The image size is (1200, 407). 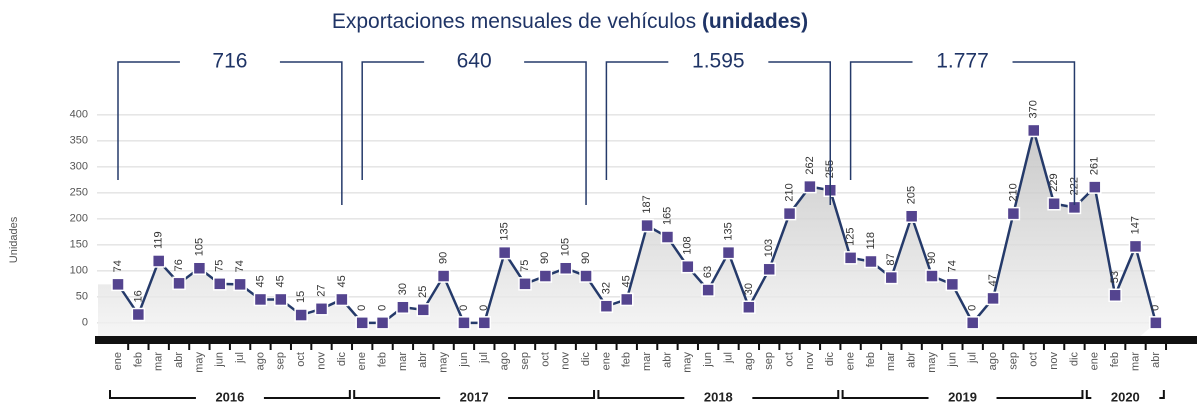 I want to click on data-label: 32, so click(x=606, y=288).